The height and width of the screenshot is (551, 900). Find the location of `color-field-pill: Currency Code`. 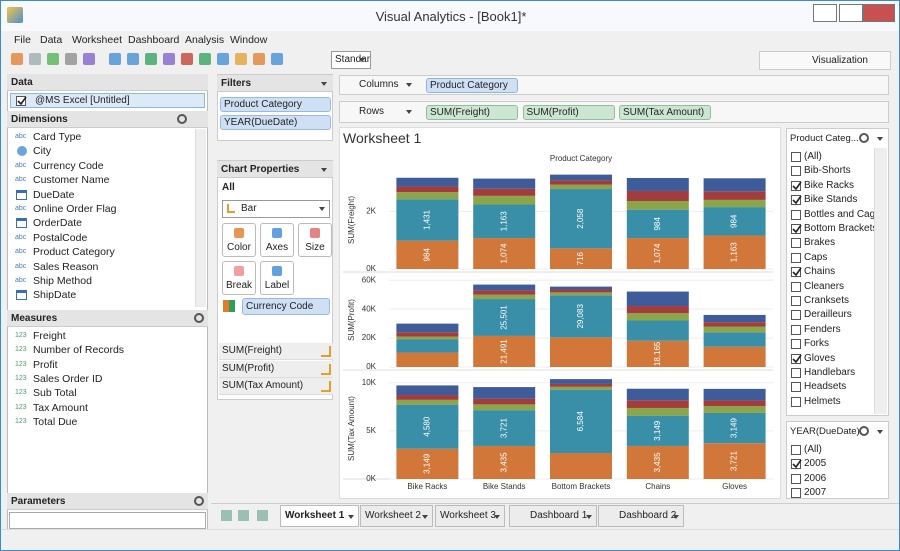

color-field-pill: Currency Code is located at coordinates (286, 306).